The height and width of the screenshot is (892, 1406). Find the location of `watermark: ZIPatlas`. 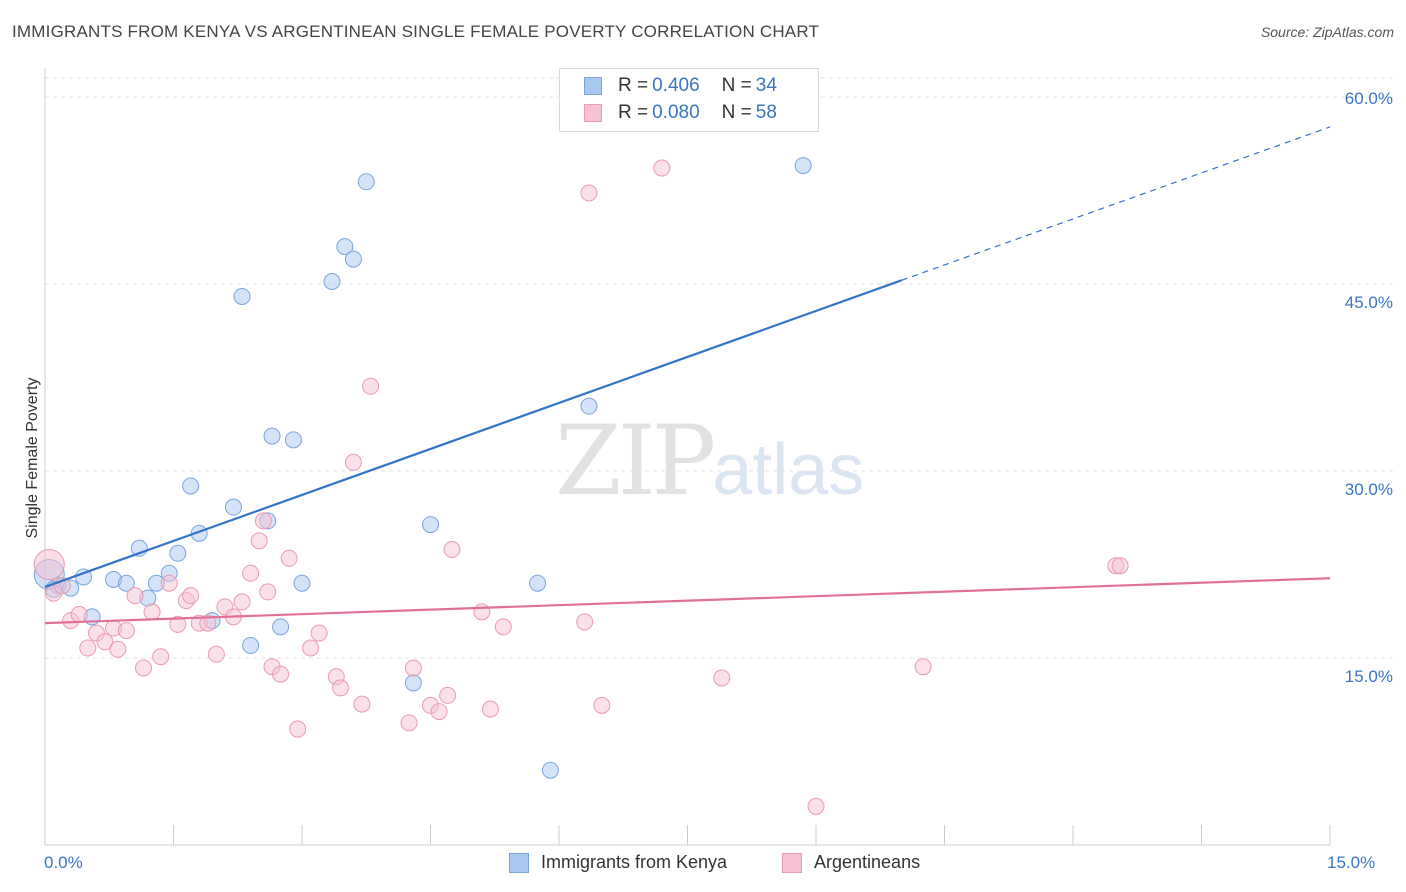

watermark: ZIPatlas is located at coordinates (709, 461).